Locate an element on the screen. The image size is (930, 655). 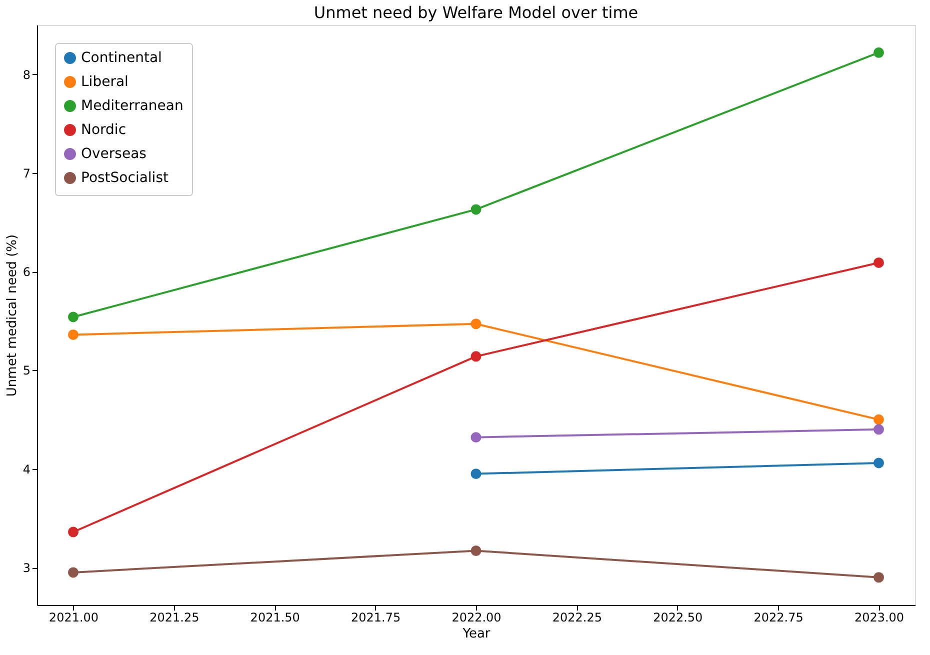
x-tick-label: 2023.00 is located at coordinates (879, 617).